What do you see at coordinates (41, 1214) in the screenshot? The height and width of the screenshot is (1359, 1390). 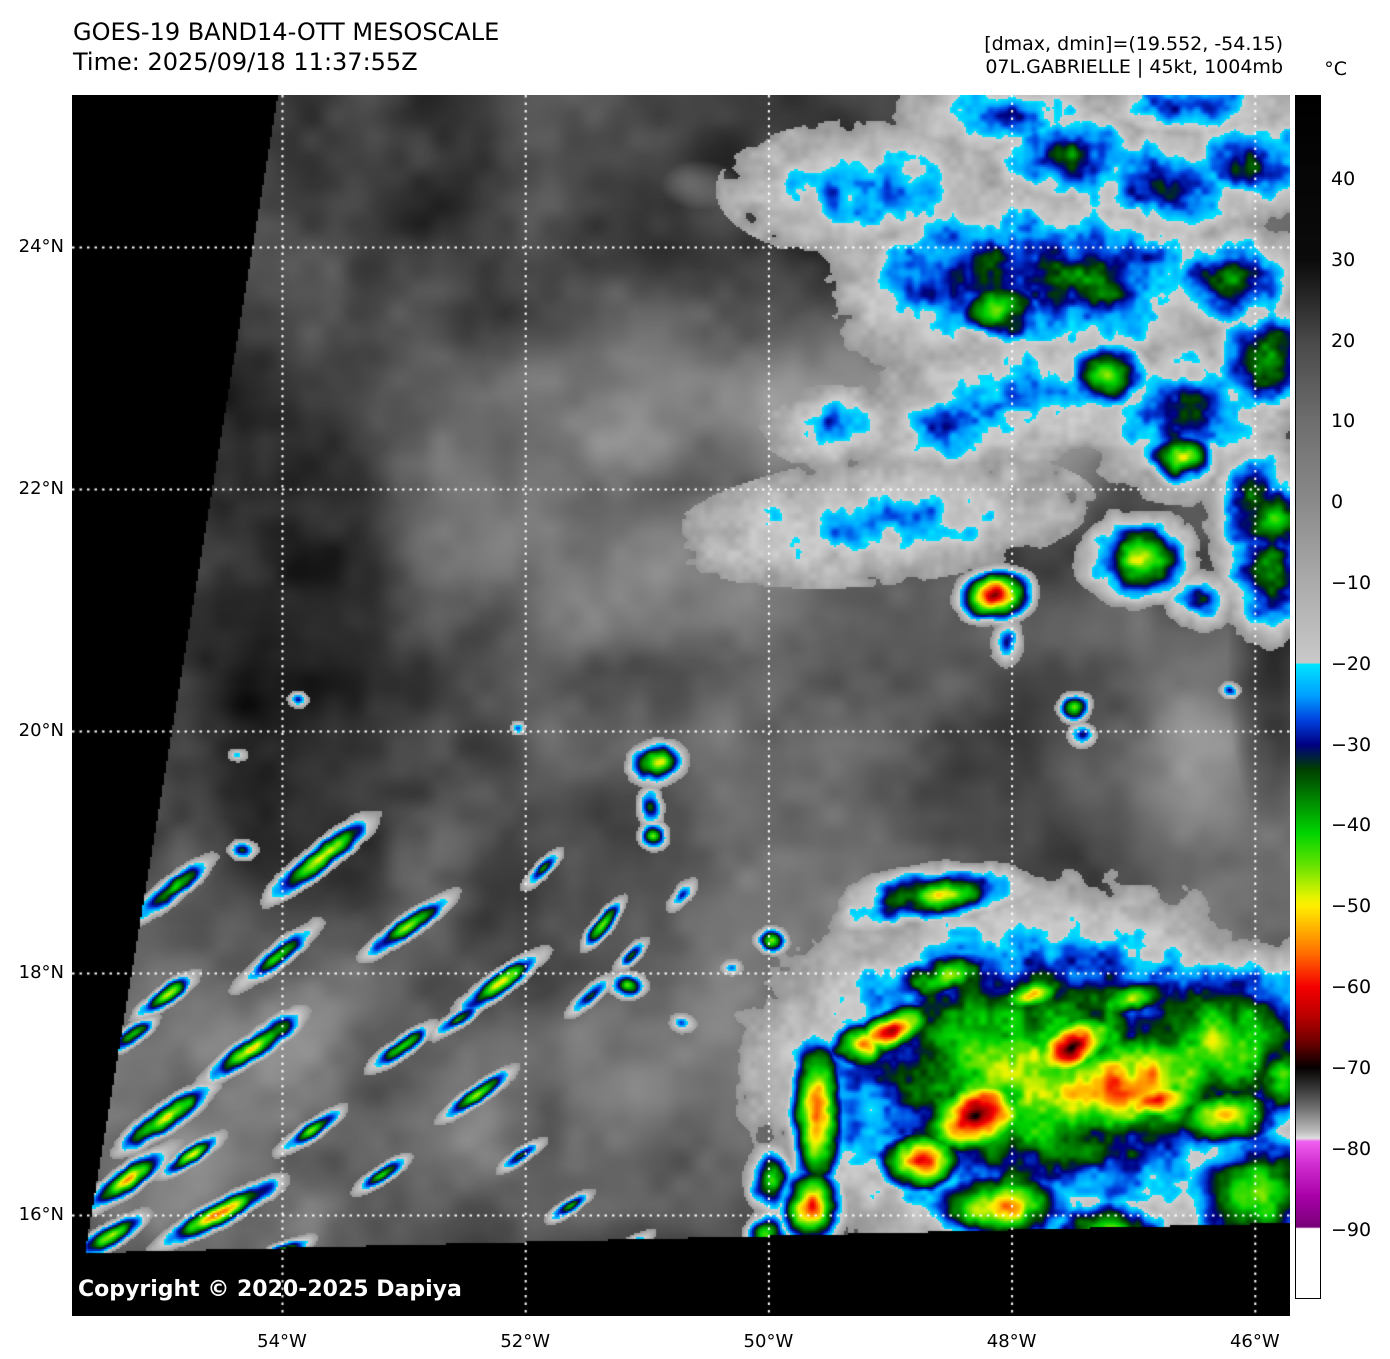 I see `lat-tick-label: 16°N` at bounding box center [41, 1214].